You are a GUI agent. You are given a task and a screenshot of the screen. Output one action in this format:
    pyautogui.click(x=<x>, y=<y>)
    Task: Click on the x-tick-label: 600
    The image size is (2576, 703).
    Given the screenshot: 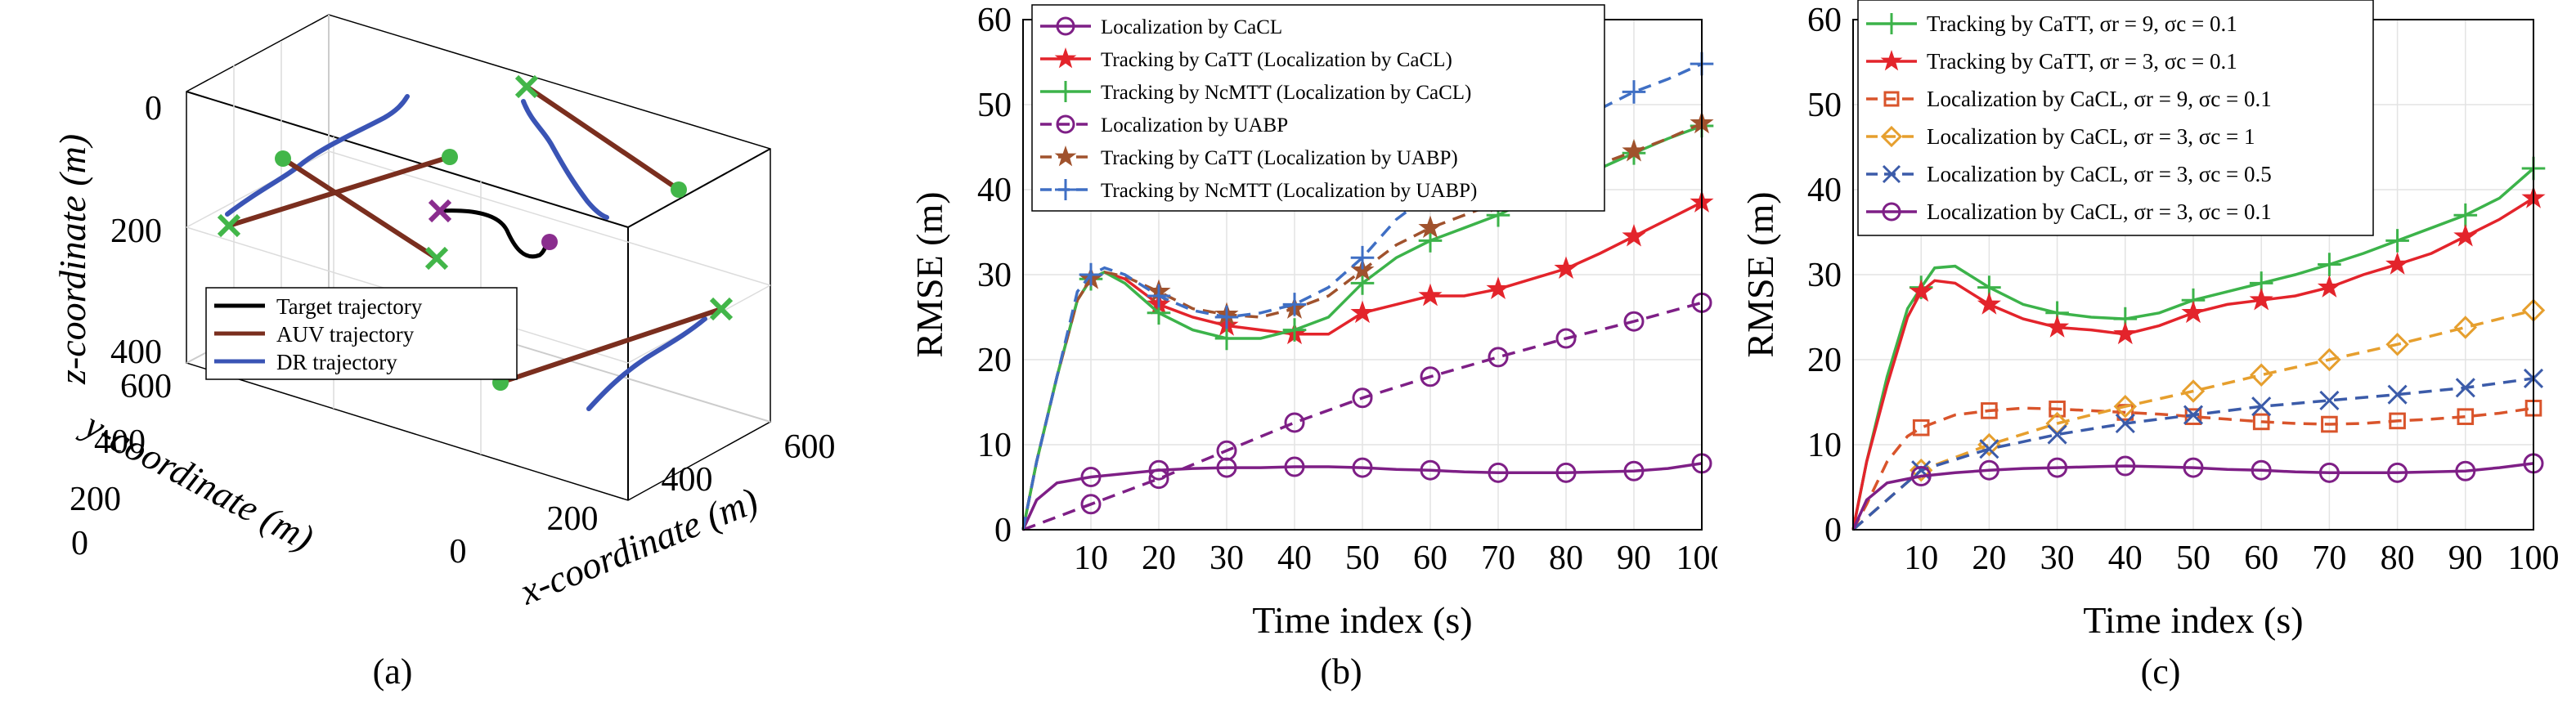 What is the action you would take?
    pyautogui.click(x=810, y=447)
    